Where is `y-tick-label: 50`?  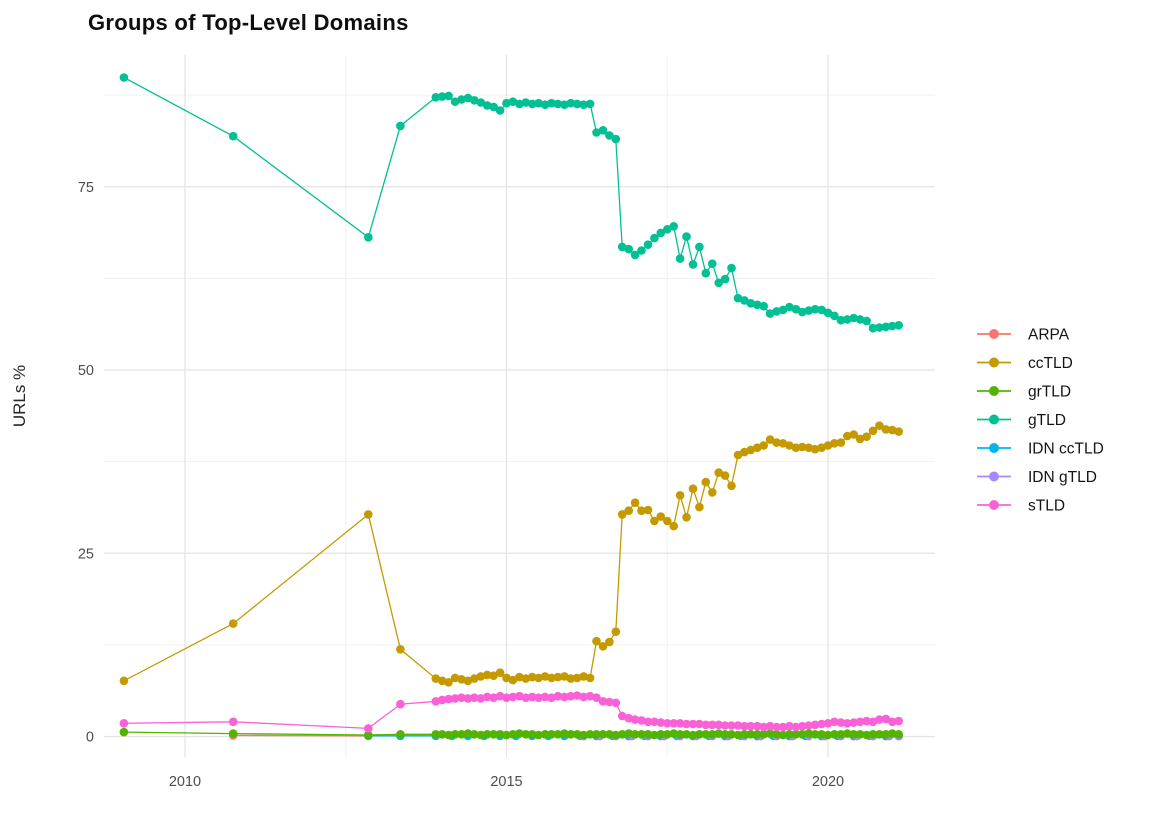
y-tick-label: 50 is located at coordinates (86, 371).